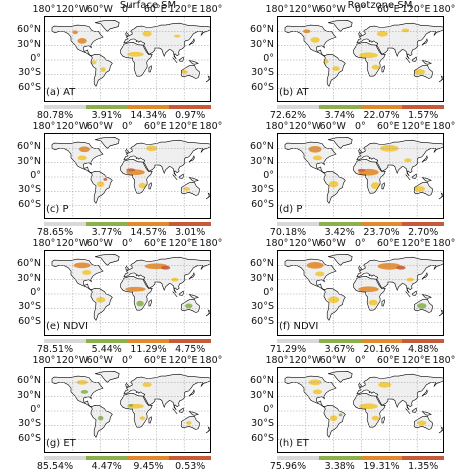 The image size is (474, 476). I want to click on category-percent: 3.74%, so click(339, 115).